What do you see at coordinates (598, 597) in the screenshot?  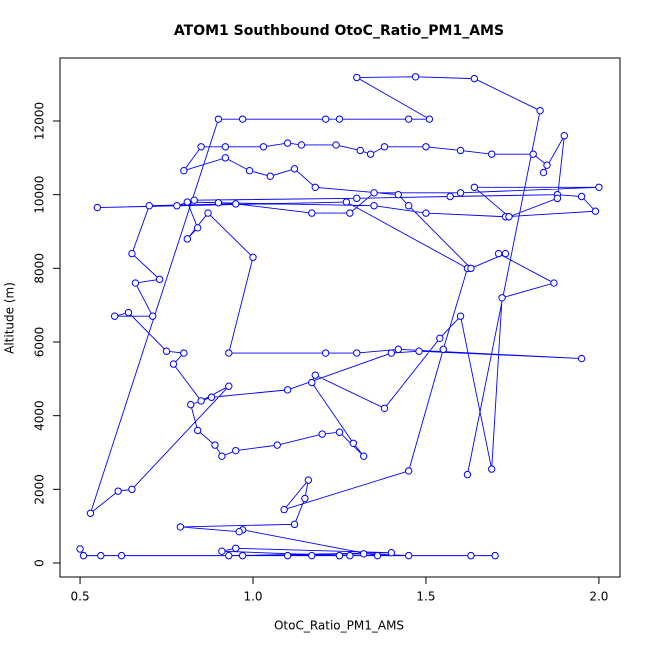 I see `x-tick-label: 2.0` at bounding box center [598, 597].